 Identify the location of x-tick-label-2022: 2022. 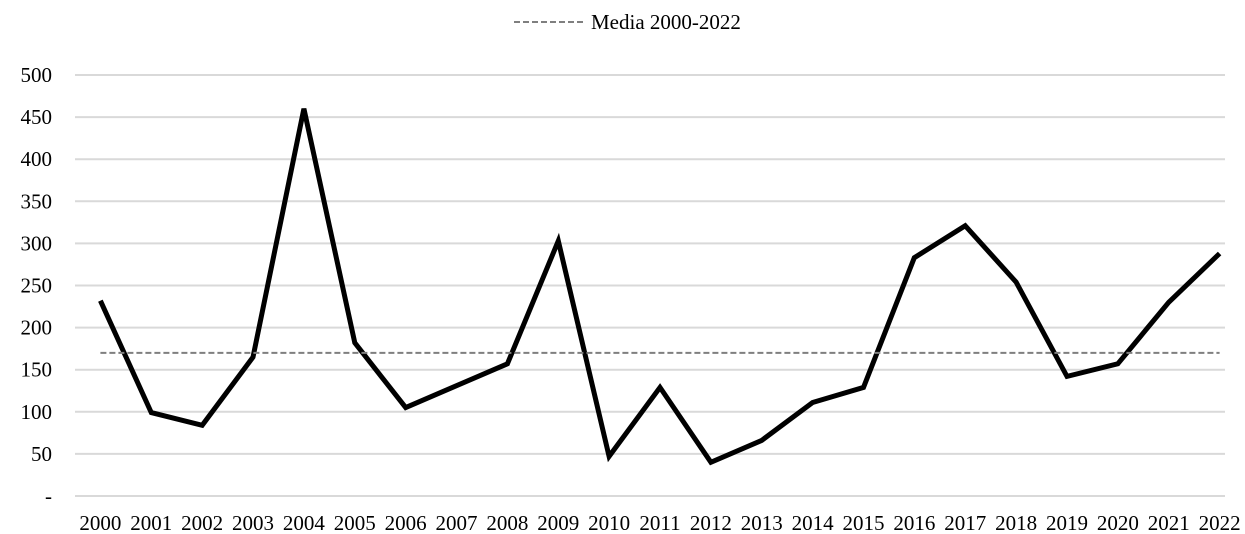
(1220, 522).